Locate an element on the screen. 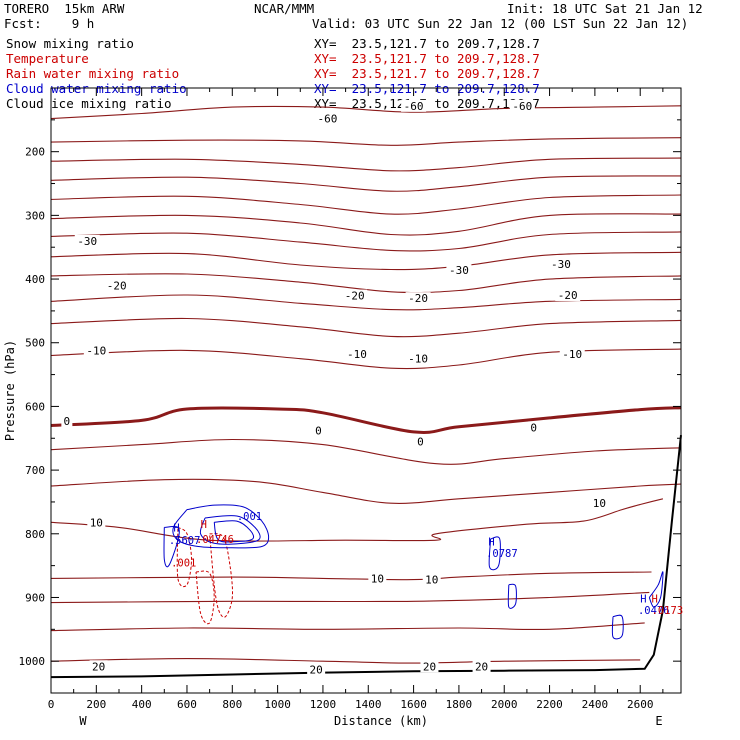 This screenshot has height=740, width=740. contour-label-13: -10 is located at coordinates (572, 354).